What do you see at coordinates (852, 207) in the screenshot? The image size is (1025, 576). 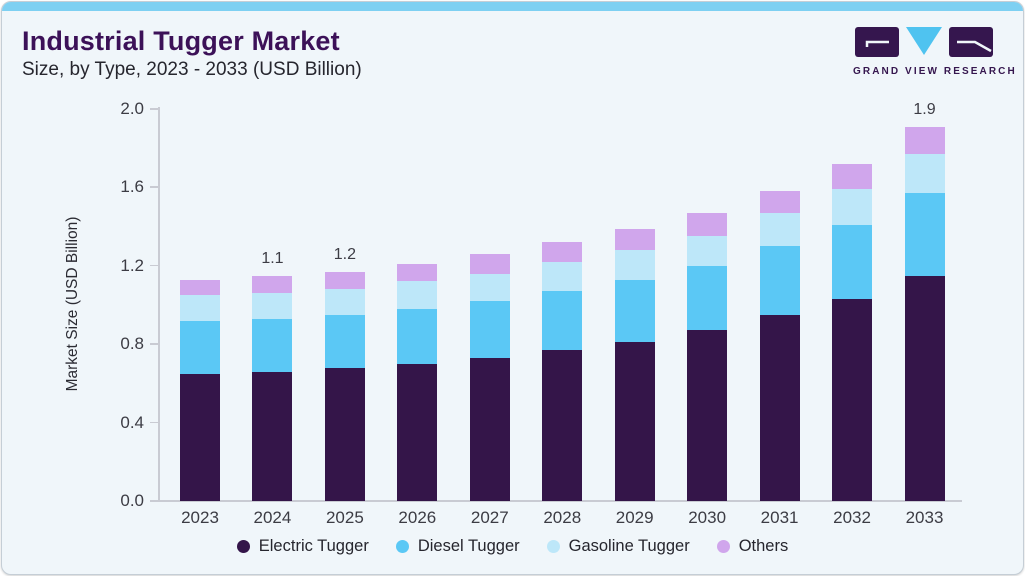 I see `bar-segment-gasoline-tugger-2032` at bounding box center [852, 207].